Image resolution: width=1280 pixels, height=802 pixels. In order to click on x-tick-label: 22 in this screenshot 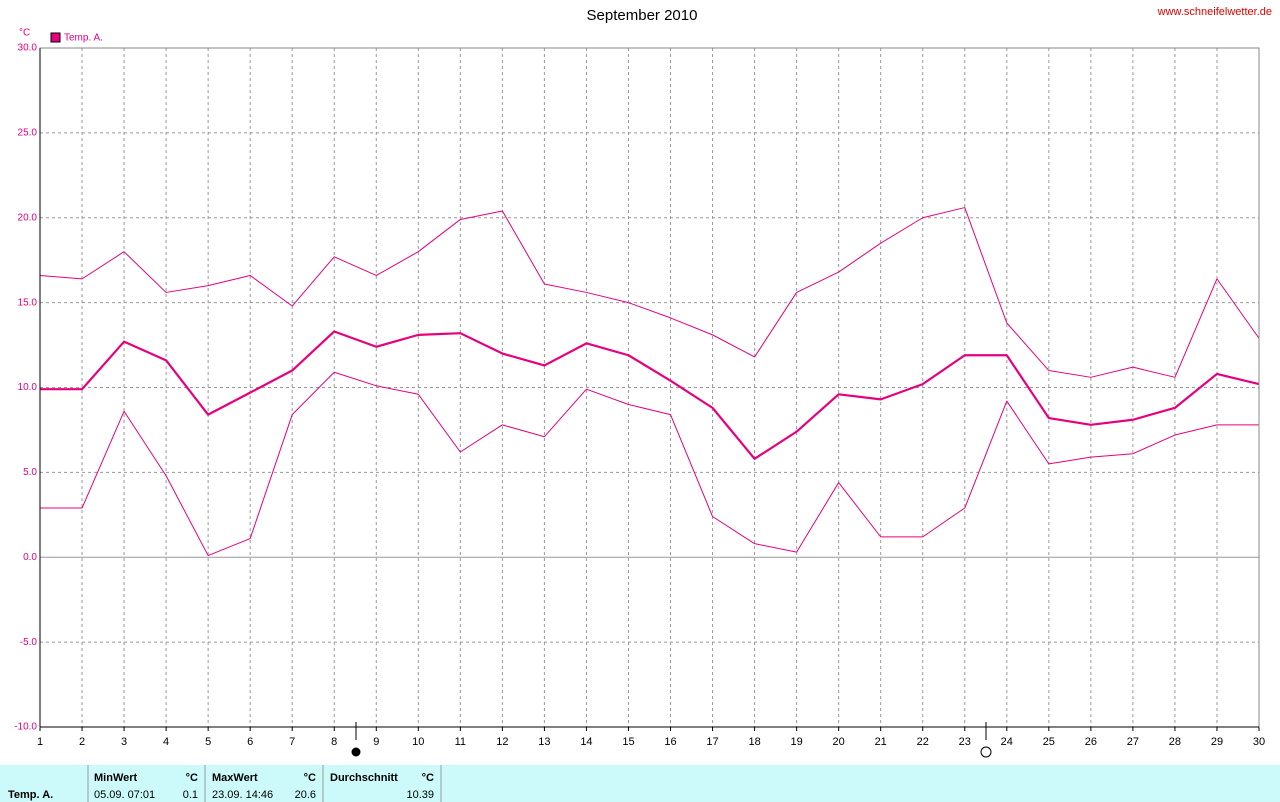, I will do `click(923, 742)`.